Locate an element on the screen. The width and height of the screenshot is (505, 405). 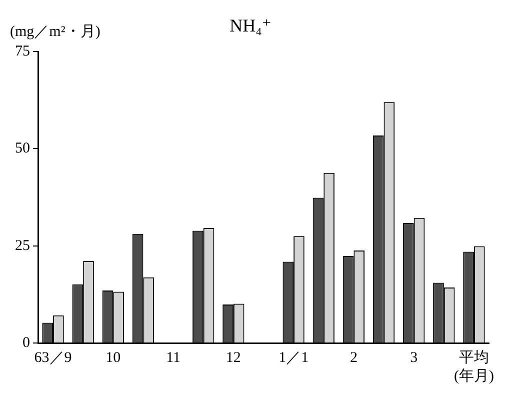
x-tick-label: 1／1 is located at coordinates (293, 358).